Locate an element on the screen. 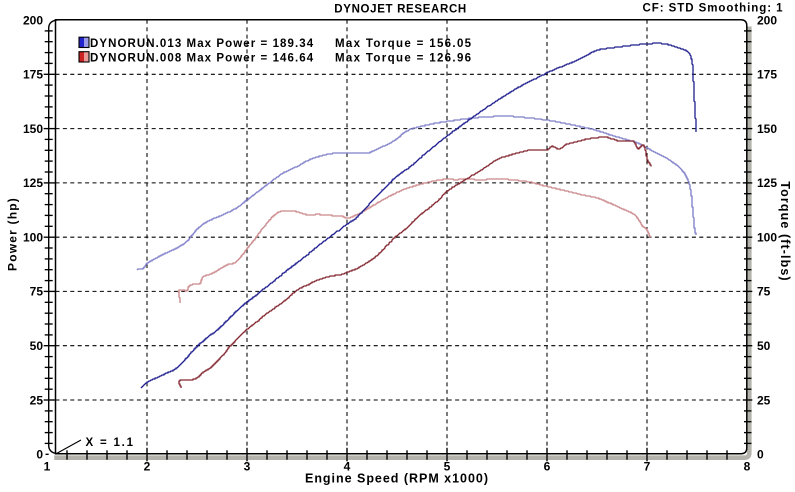 Image resolution: width=795 pixels, height=492 pixels. svg-text: 8 is located at coordinates (747, 467).